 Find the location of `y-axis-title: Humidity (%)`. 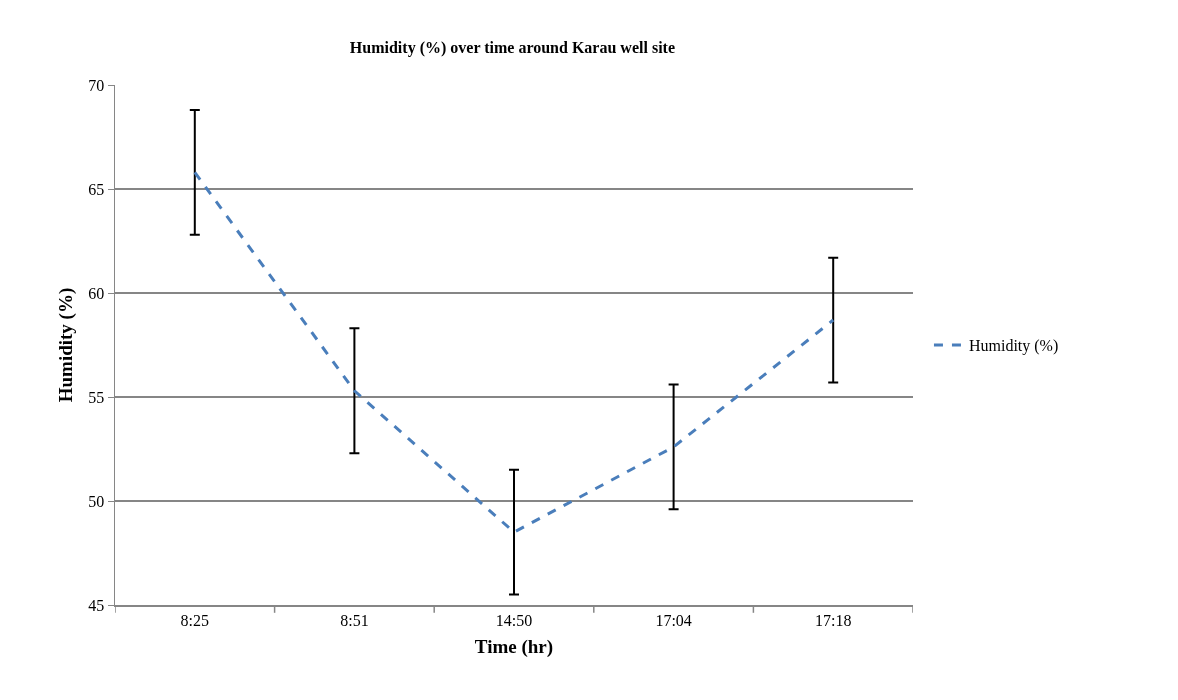

y-axis-title: Humidity (%) is located at coordinates (66, 345).